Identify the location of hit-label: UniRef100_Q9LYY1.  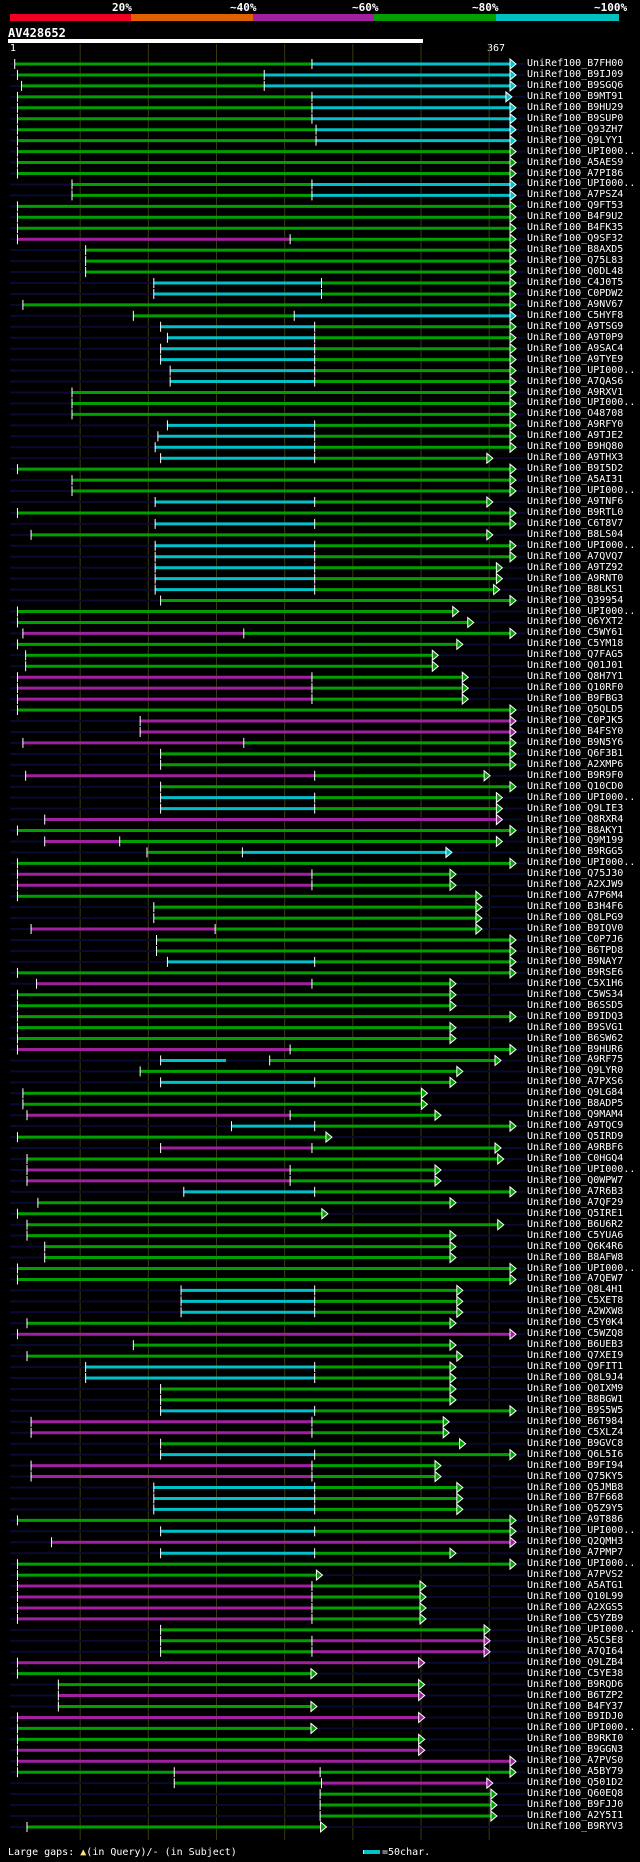
(575, 140).